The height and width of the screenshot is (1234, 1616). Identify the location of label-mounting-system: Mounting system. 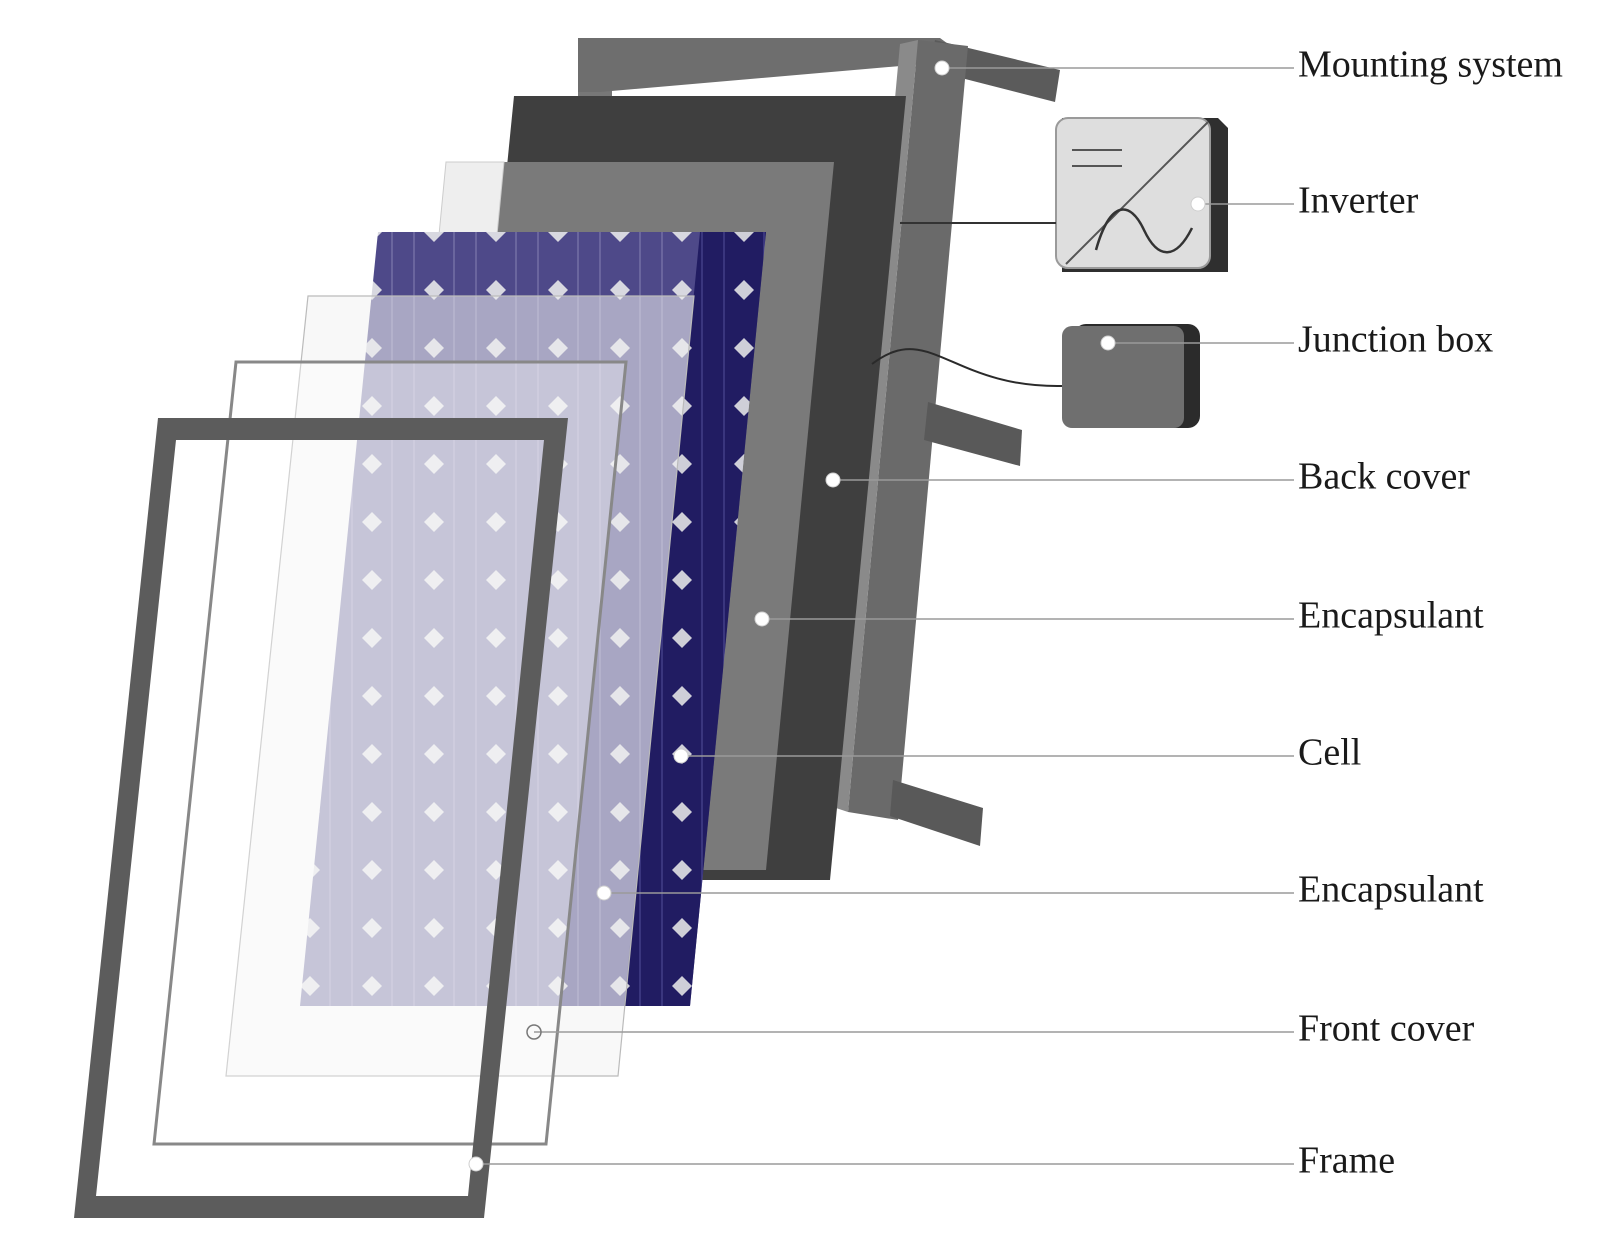
(1430, 65).